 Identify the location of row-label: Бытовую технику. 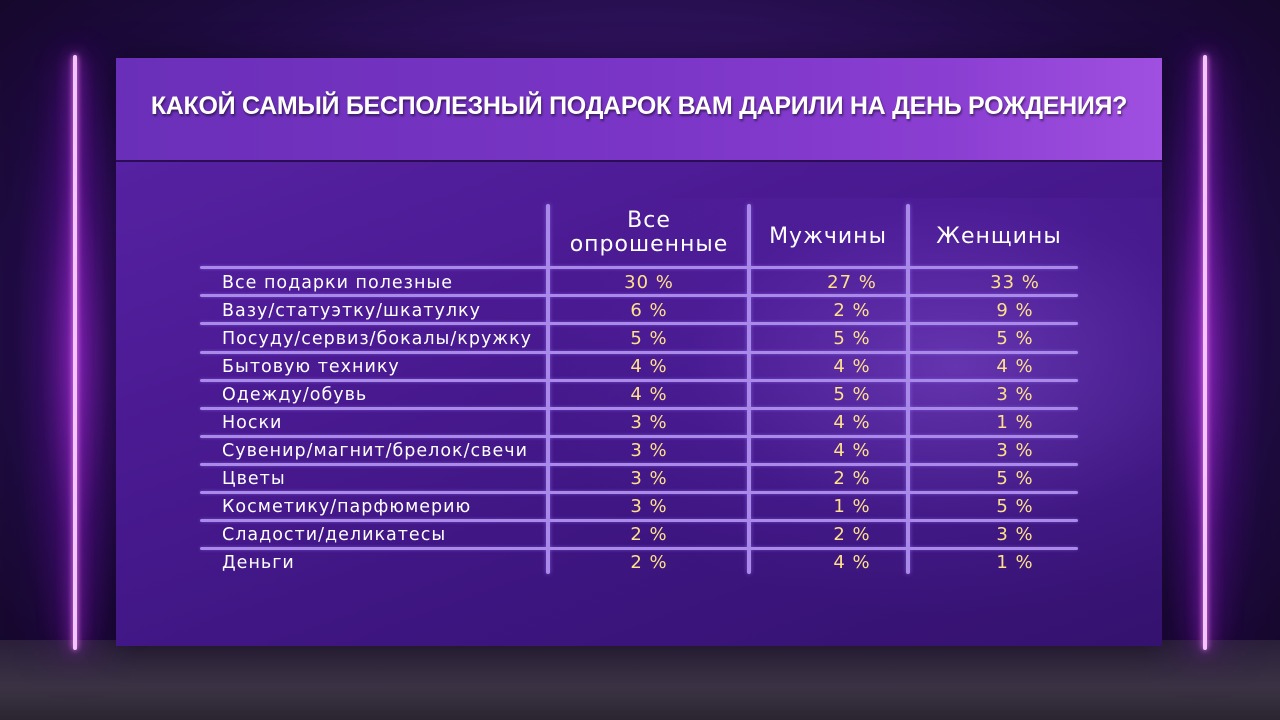
(311, 367).